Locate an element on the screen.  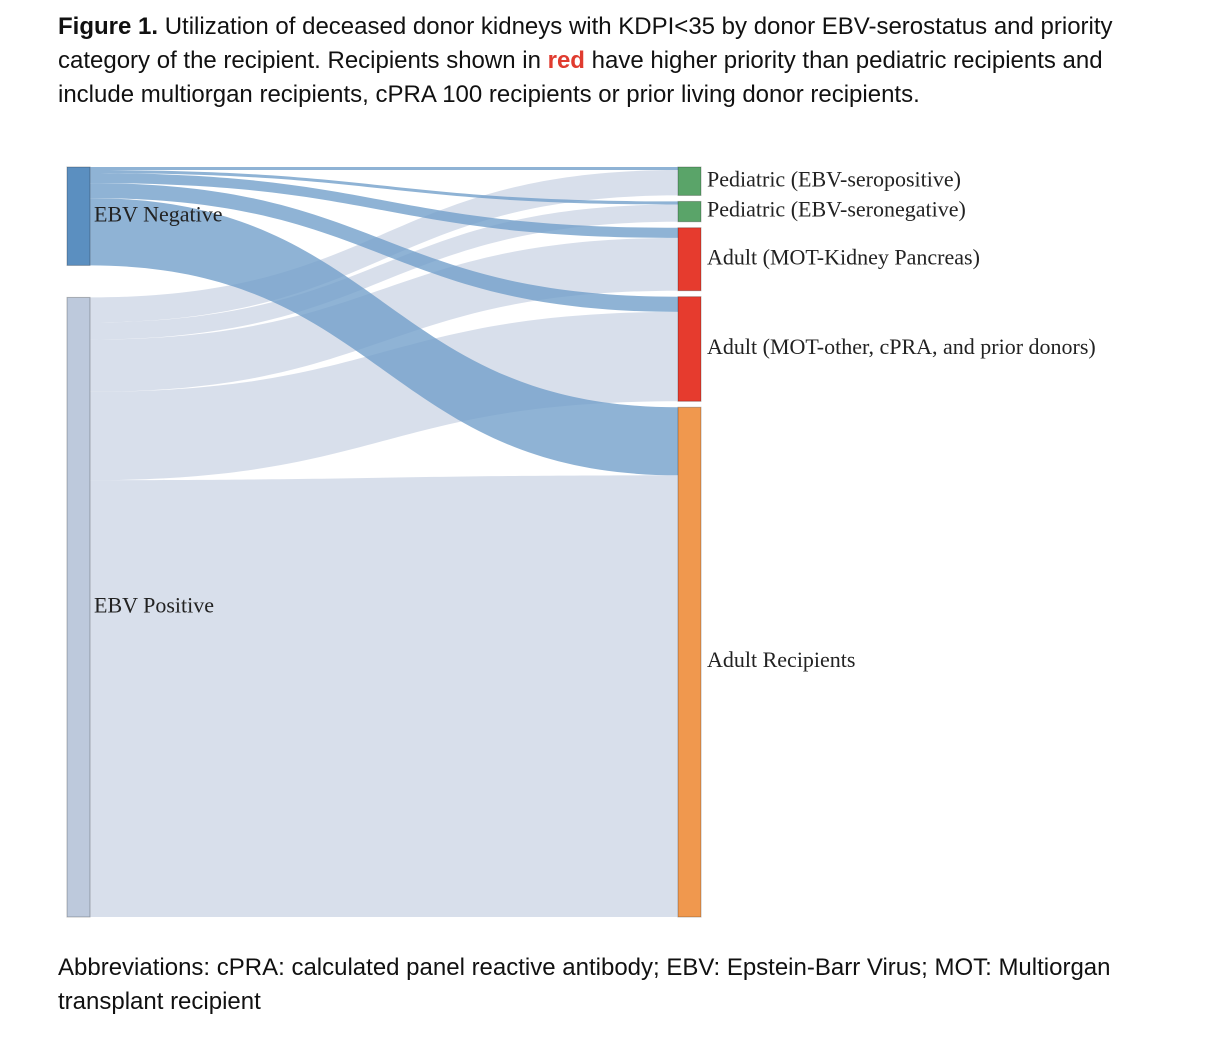
node-label-ped_neg: Pediatric (EBV-seronegative) is located at coordinates (836, 209).